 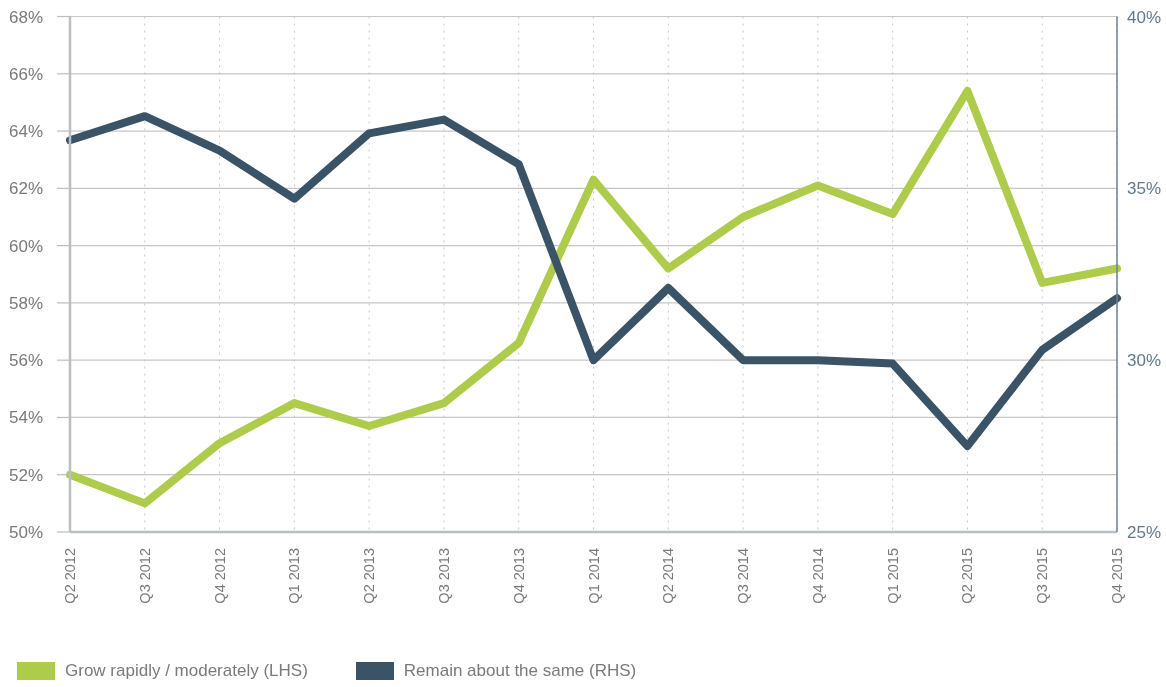 What do you see at coordinates (25, 74) in the screenshot?
I see `y-tick-label: 66%` at bounding box center [25, 74].